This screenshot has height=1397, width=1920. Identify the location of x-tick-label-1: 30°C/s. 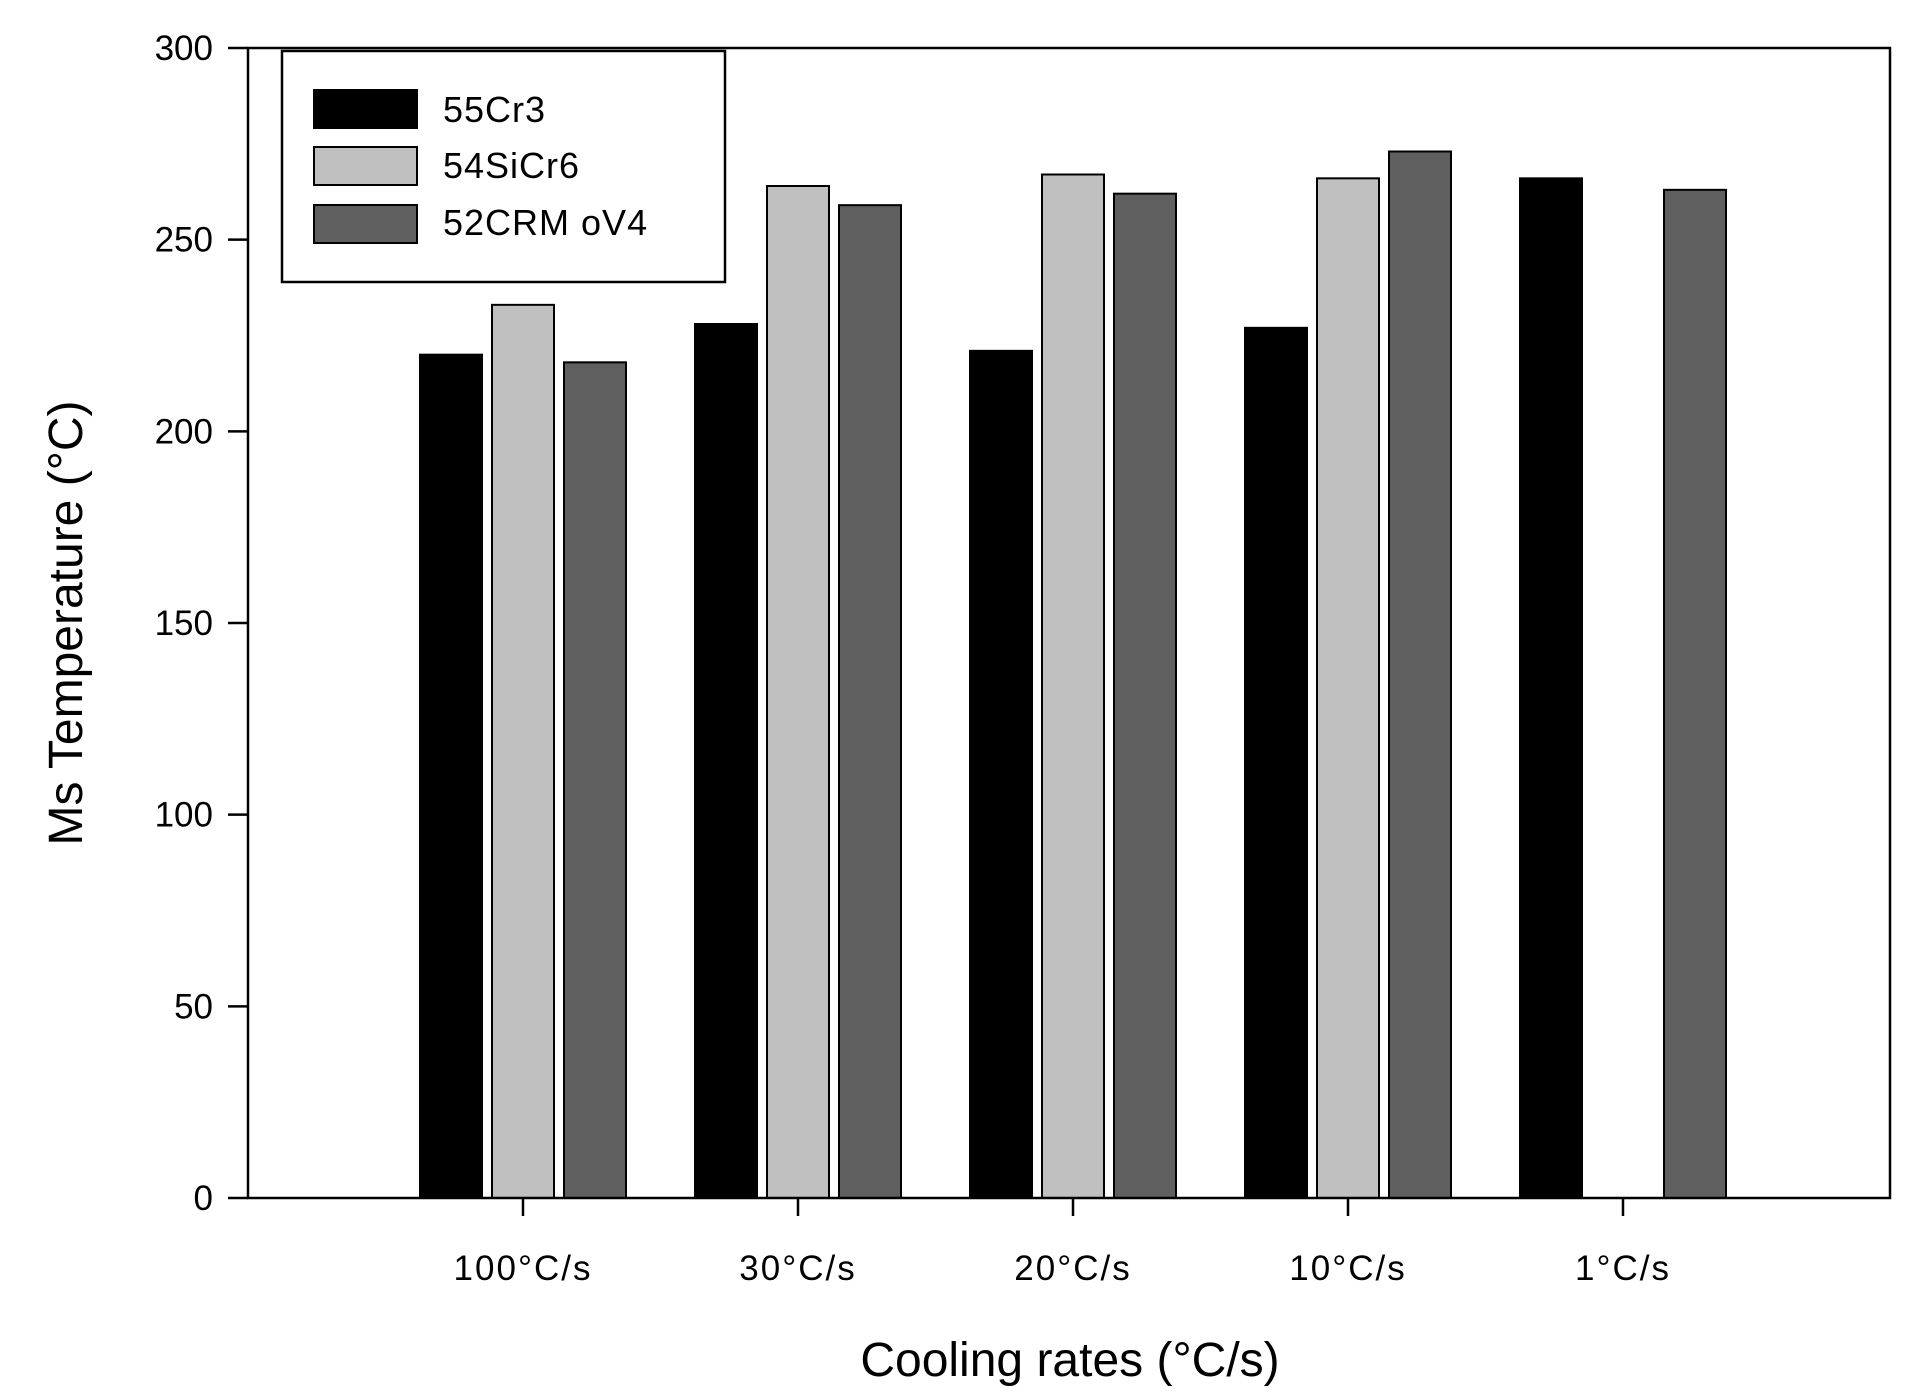
(797, 1268).